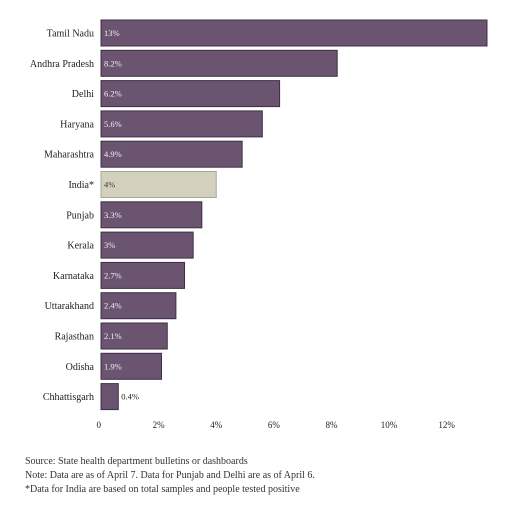 This screenshot has width=512, height=512. What do you see at coordinates (81, 185) in the screenshot?
I see `category-label-india: India*` at bounding box center [81, 185].